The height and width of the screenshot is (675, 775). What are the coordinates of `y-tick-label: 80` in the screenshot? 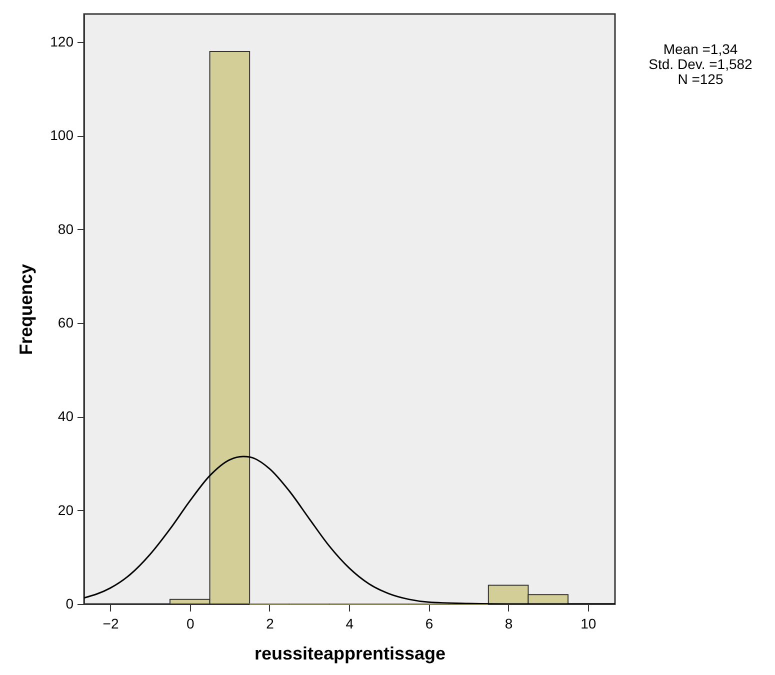 It's located at (66, 228).